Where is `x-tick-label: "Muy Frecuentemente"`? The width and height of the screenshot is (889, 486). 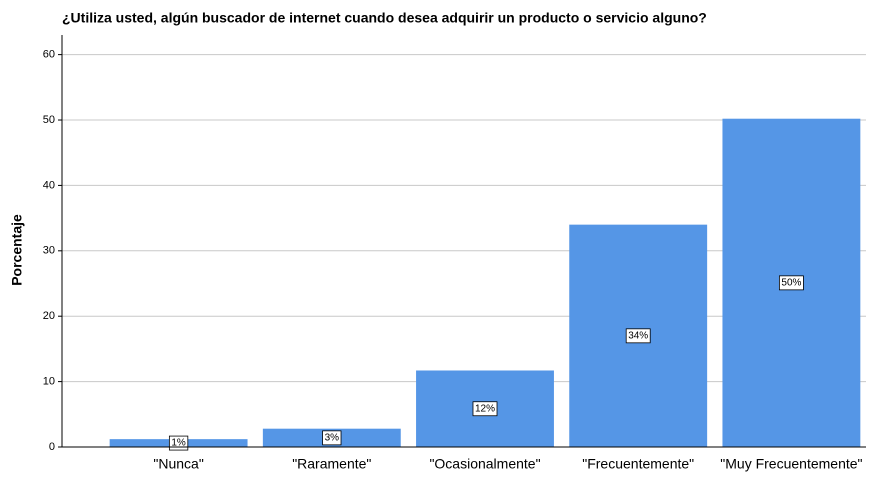
x-tick-label: "Muy Frecuentemente" is located at coordinates (791, 464).